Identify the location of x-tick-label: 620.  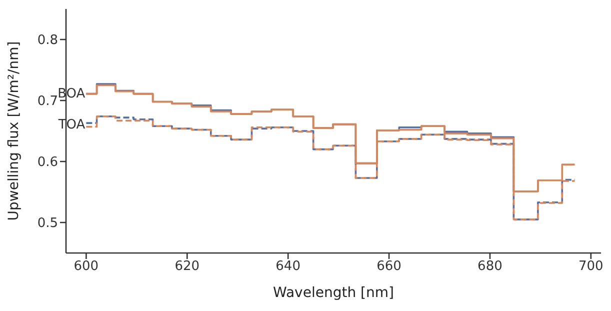
(187, 266).